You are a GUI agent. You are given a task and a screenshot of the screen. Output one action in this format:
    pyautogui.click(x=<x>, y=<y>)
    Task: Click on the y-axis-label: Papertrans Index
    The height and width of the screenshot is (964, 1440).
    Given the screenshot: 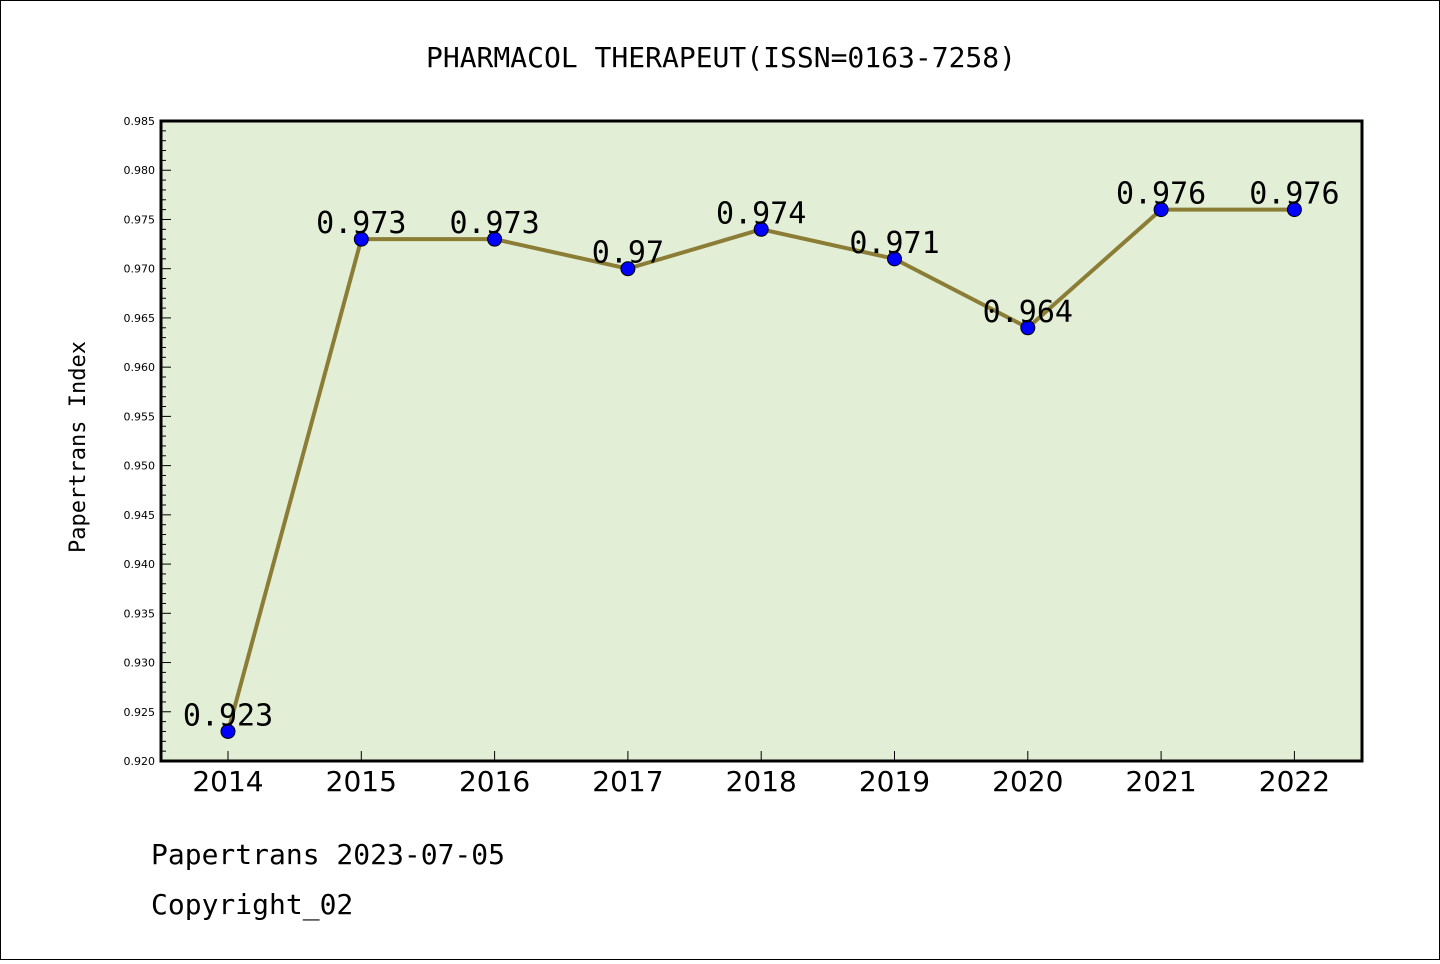 What is the action you would take?
    pyautogui.click(x=78, y=447)
    